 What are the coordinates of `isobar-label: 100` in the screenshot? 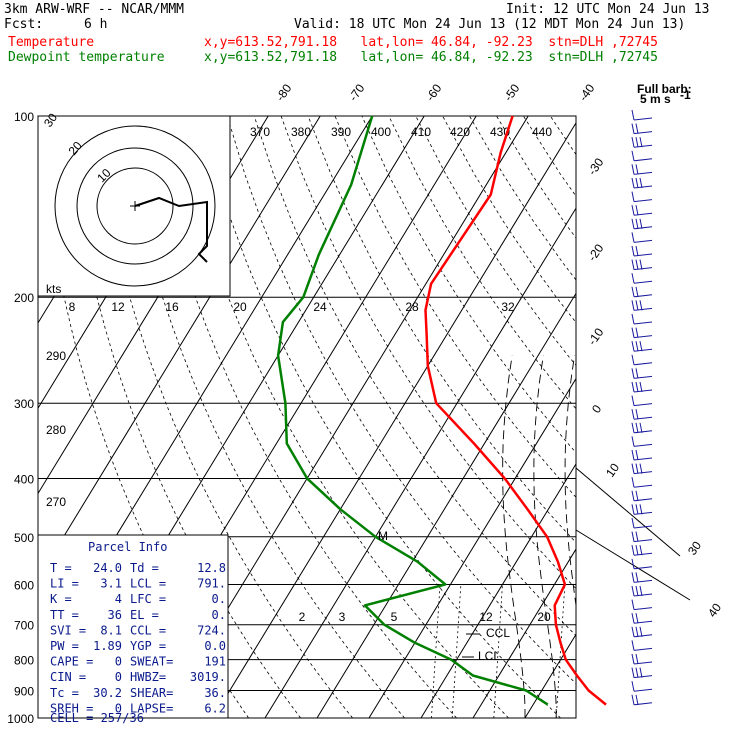 It's located at (24, 117).